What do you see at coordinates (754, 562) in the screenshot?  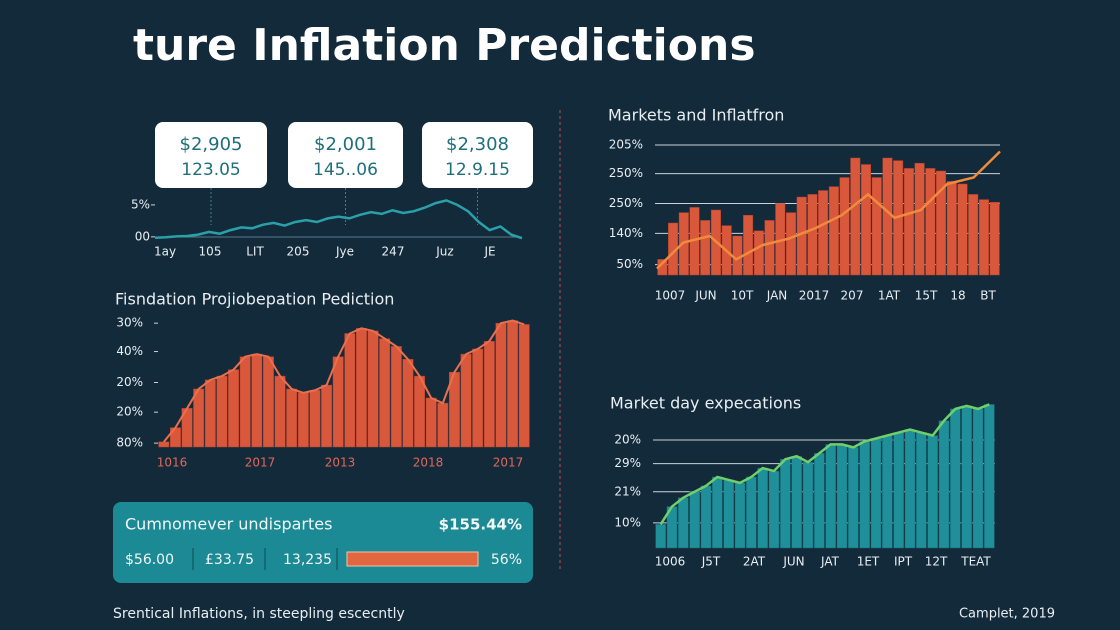 I see `x-tick-label: 2AT` at bounding box center [754, 562].